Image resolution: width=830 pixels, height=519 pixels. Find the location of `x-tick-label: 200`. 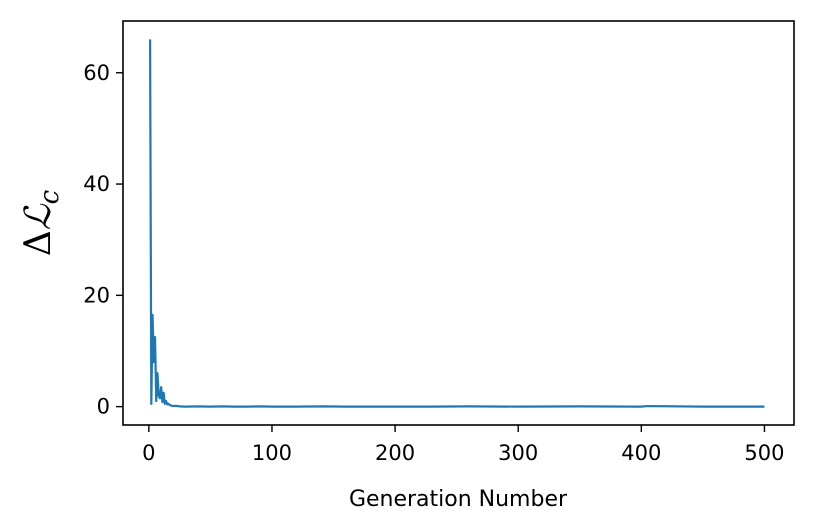

x-tick-label: 200 is located at coordinates (395, 453).